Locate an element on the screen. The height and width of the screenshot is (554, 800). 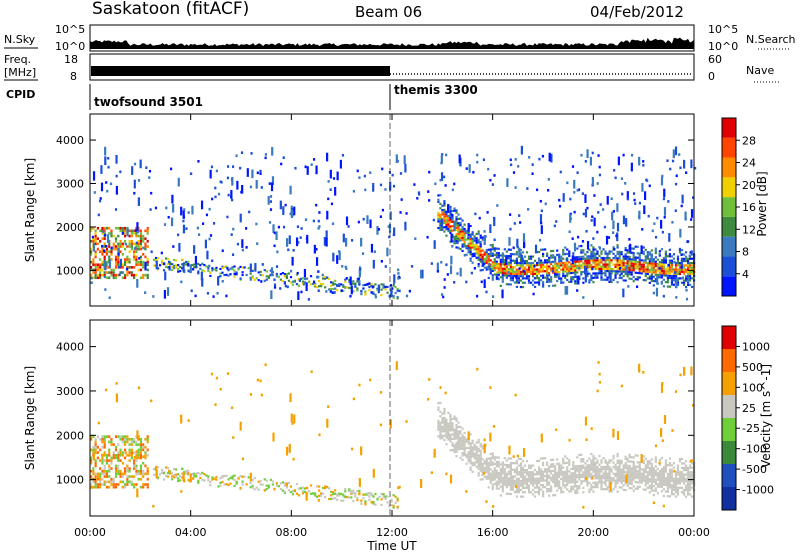
velocity-colorbar-tick: -1000 is located at coordinates (758, 490).